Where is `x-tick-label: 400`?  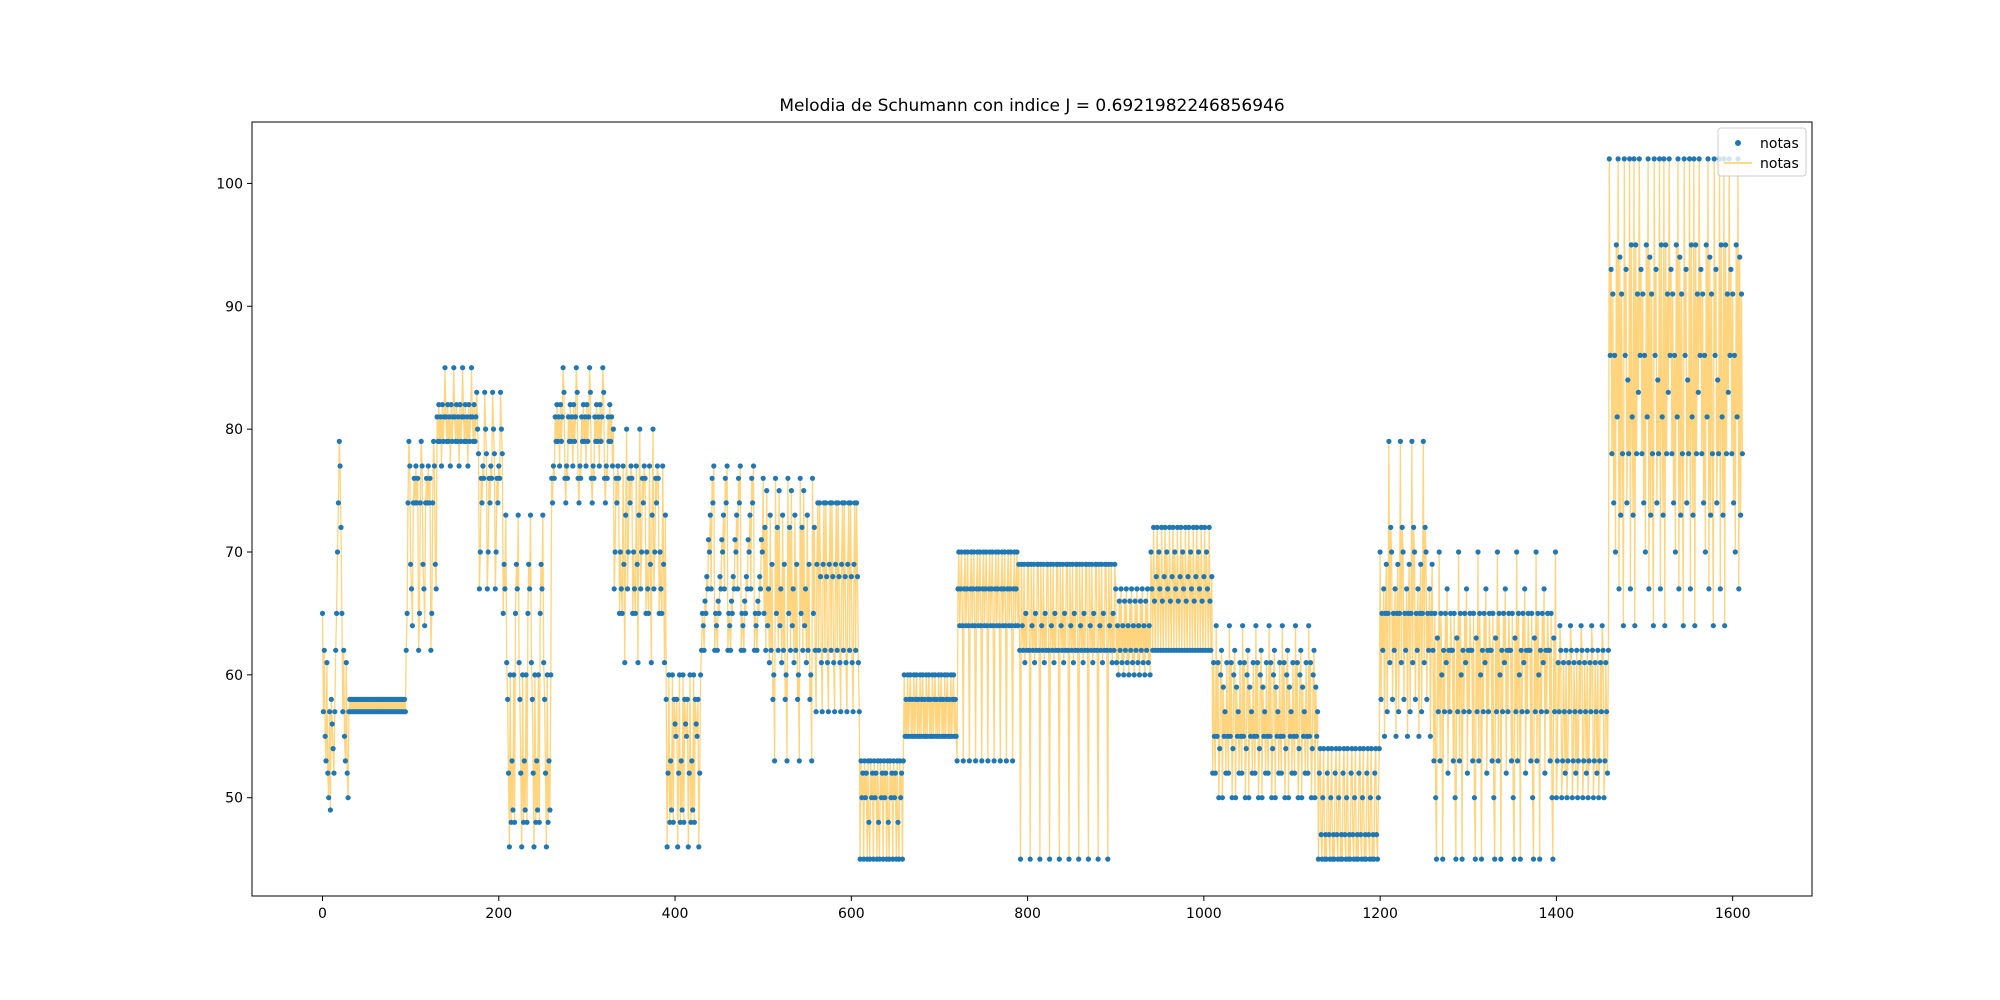 x-tick-label: 400 is located at coordinates (675, 914).